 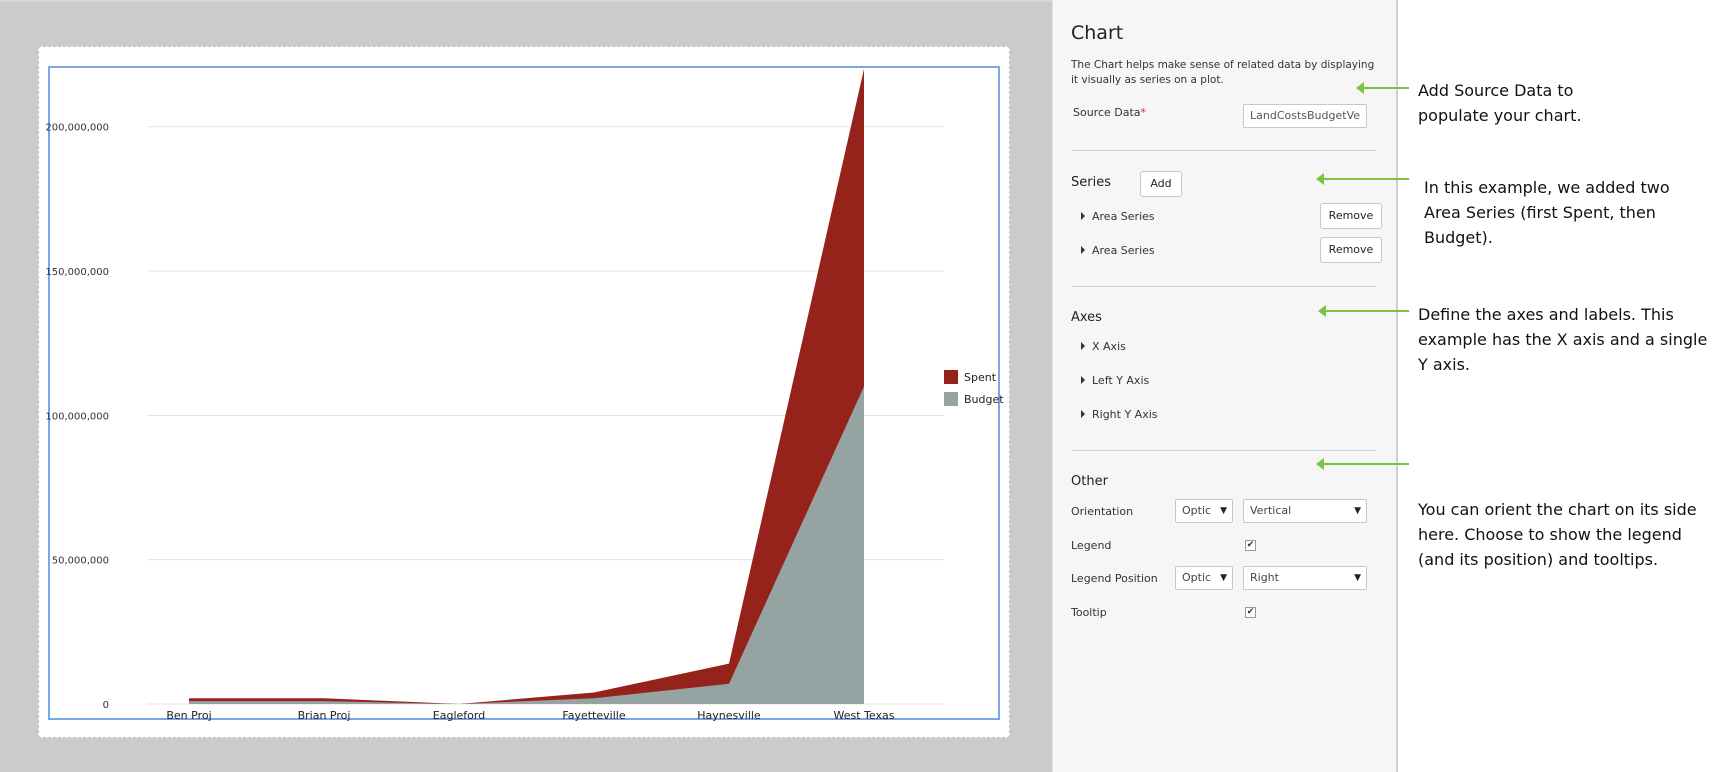 What do you see at coordinates (1114, 578) in the screenshot?
I see `legend-position-label: Legend Position` at bounding box center [1114, 578].